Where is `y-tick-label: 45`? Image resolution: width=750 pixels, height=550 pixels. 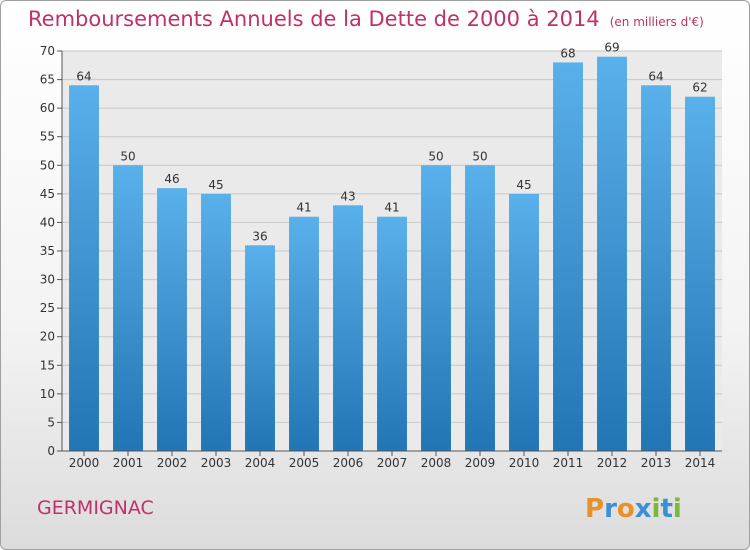 y-tick-label: 45 is located at coordinates (47, 194).